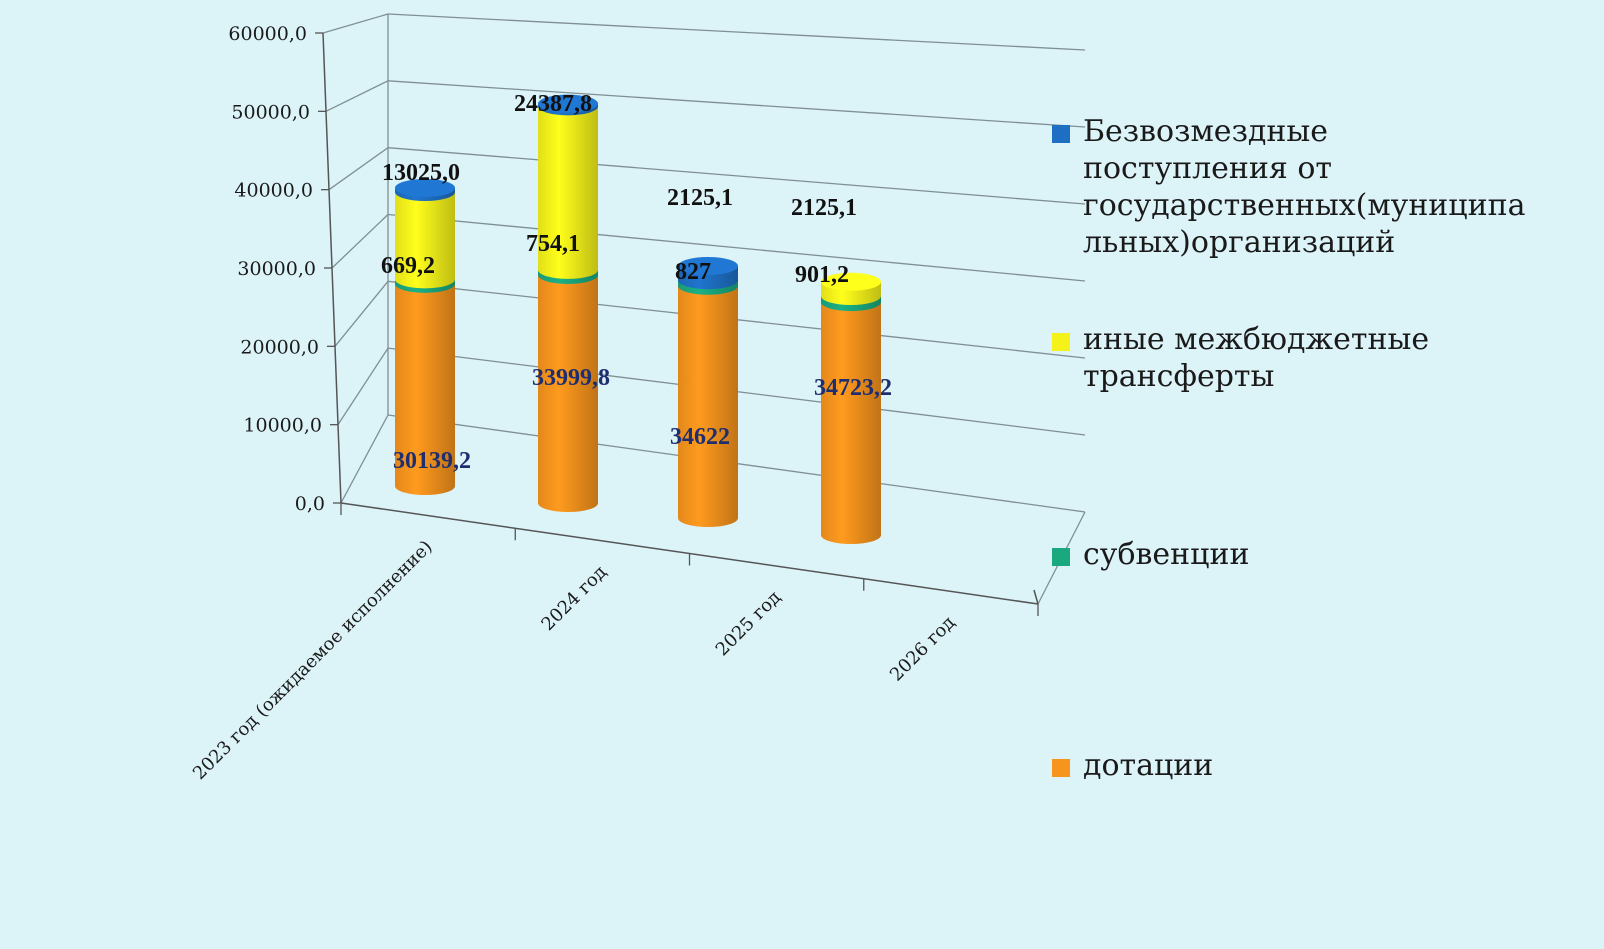 The image size is (1604, 949). What do you see at coordinates (1256, 339) in the screenshot?
I see `legend-label: иные межбюджетные` at bounding box center [1256, 339].